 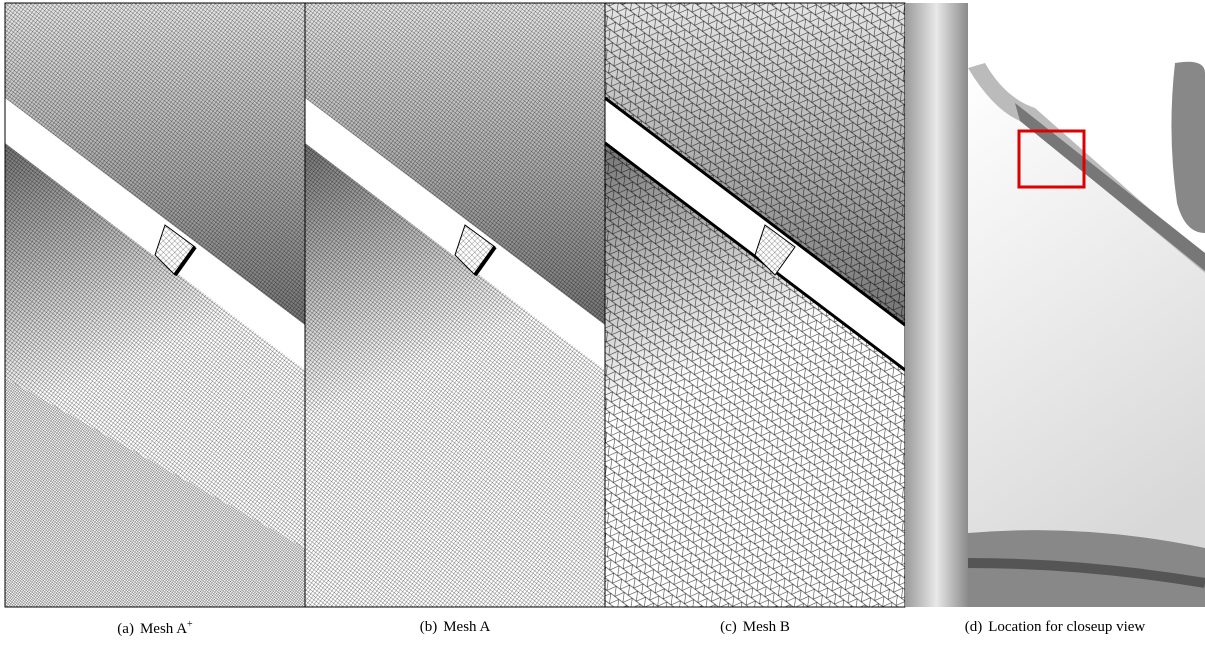 I want to click on caption-tag: (a), so click(x=125, y=629).